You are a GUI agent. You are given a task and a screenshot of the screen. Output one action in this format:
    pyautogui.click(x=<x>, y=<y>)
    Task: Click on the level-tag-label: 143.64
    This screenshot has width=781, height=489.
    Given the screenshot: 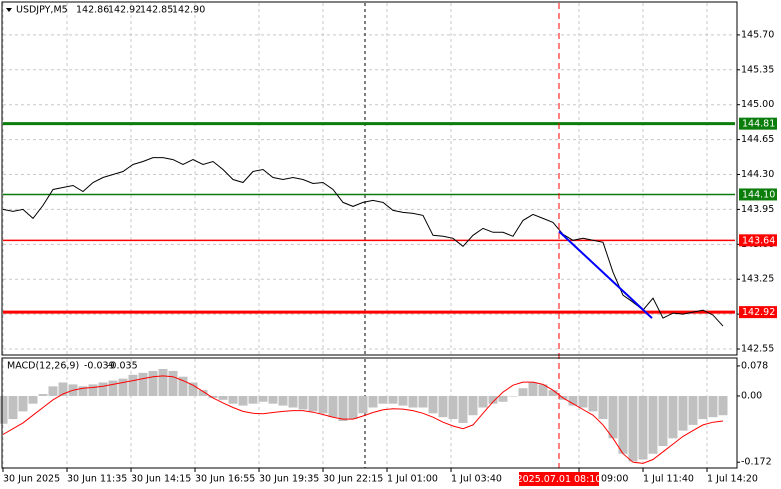 What is the action you would take?
    pyautogui.click(x=758, y=240)
    